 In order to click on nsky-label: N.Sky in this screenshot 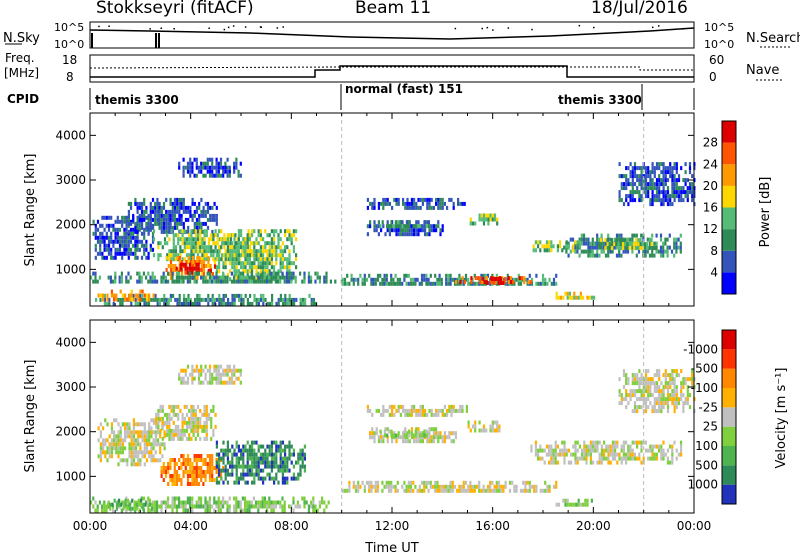, I will do `click(21, 38)`.